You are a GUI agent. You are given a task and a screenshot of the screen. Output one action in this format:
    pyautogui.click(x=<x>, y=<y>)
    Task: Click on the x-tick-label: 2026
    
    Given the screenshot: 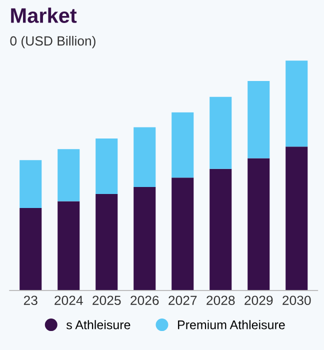 What is the action you would take?
    pyautogui.click(x=144, y=301)
    